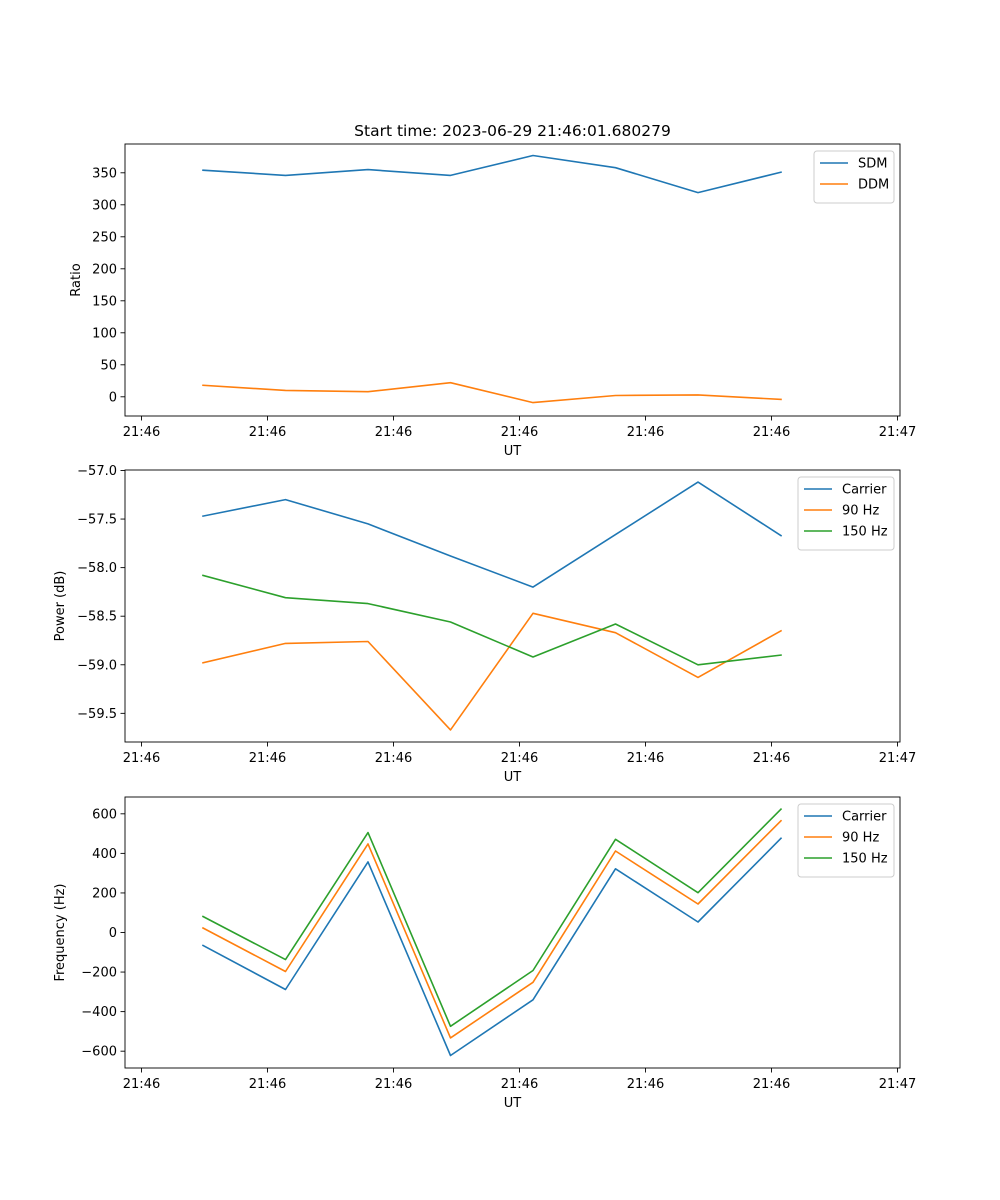 The image size is (1000, 1200). Describe the element at coordinates (99, 973) in the screenshot. I see `y-tick-label: −200` at that location.